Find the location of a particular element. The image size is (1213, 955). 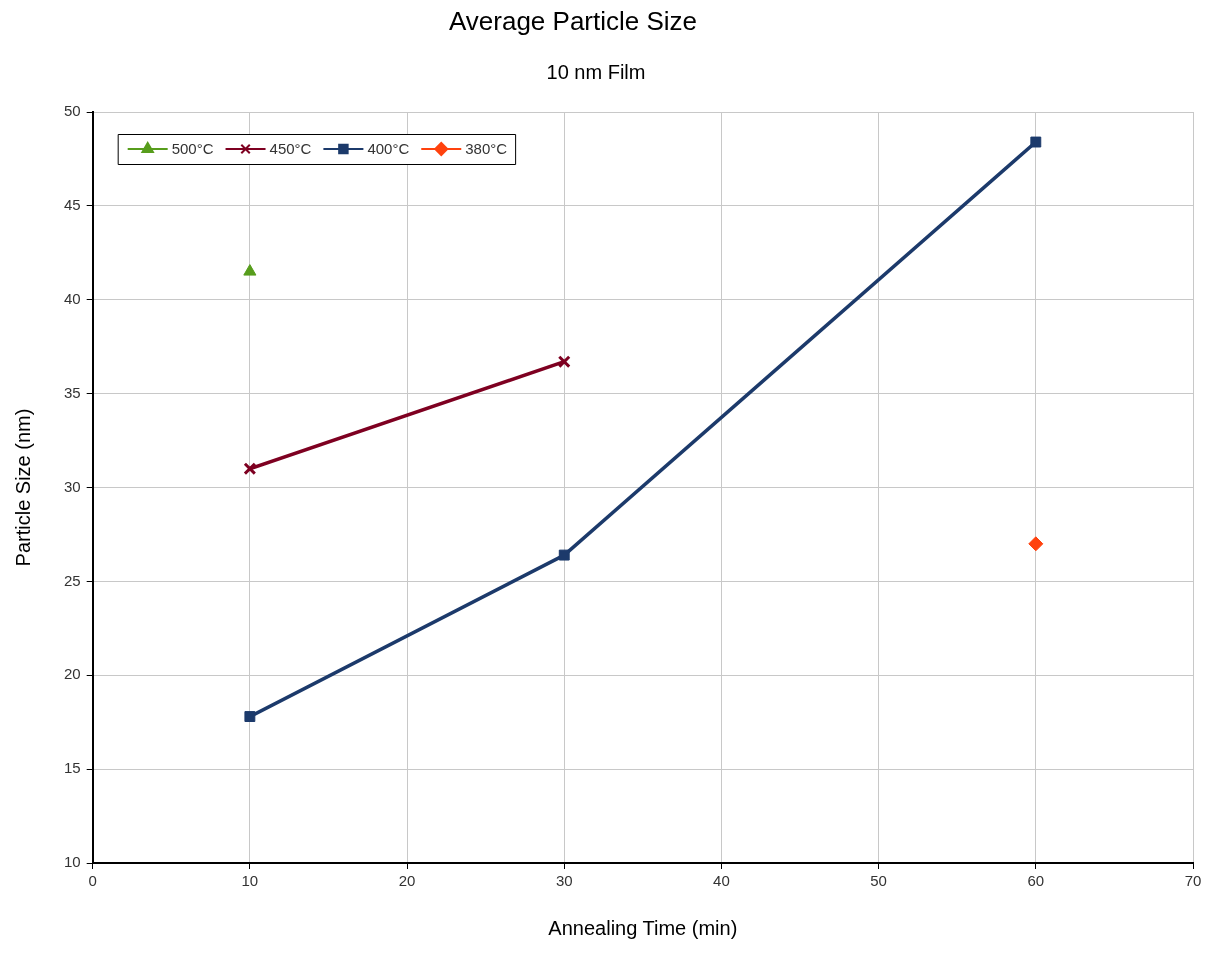

x-tick-label: 70 is located at coordinates (1193, 881).